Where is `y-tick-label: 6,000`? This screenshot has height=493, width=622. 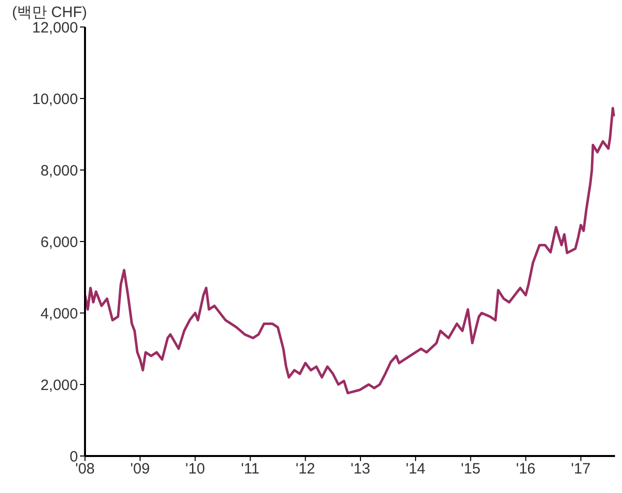
y-tick-label: 6,000 is located at coordinates (59, 242).